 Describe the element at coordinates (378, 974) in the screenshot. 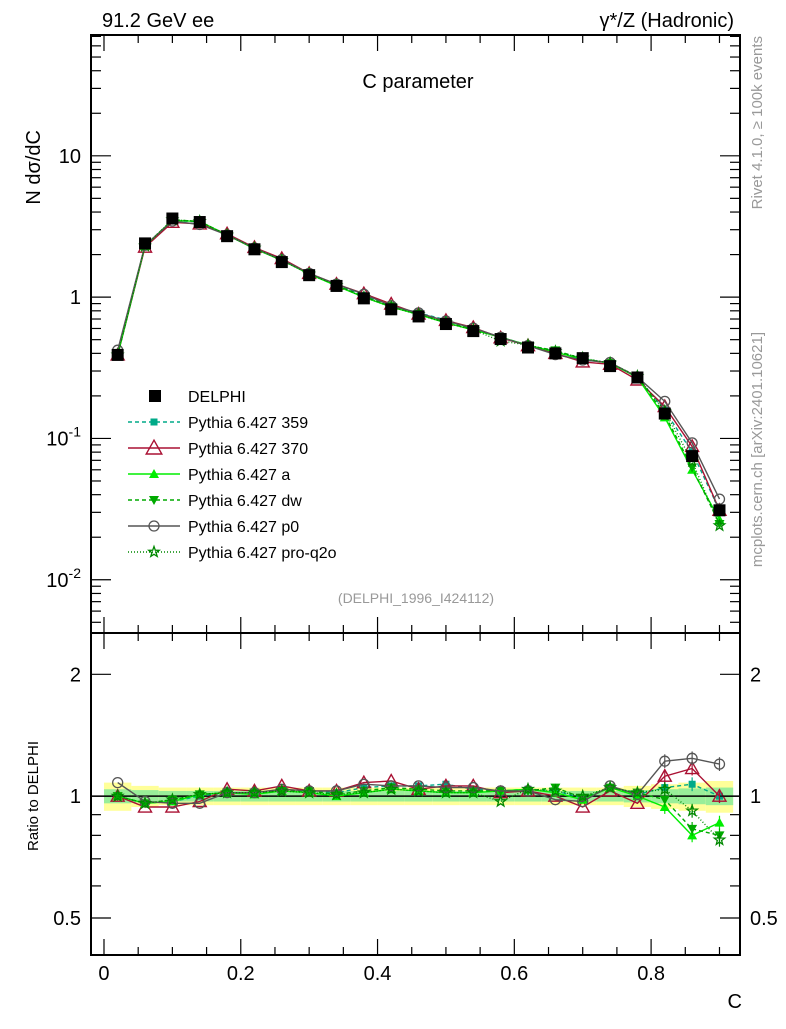

I see `x-tick-label: 0.4` at that location.